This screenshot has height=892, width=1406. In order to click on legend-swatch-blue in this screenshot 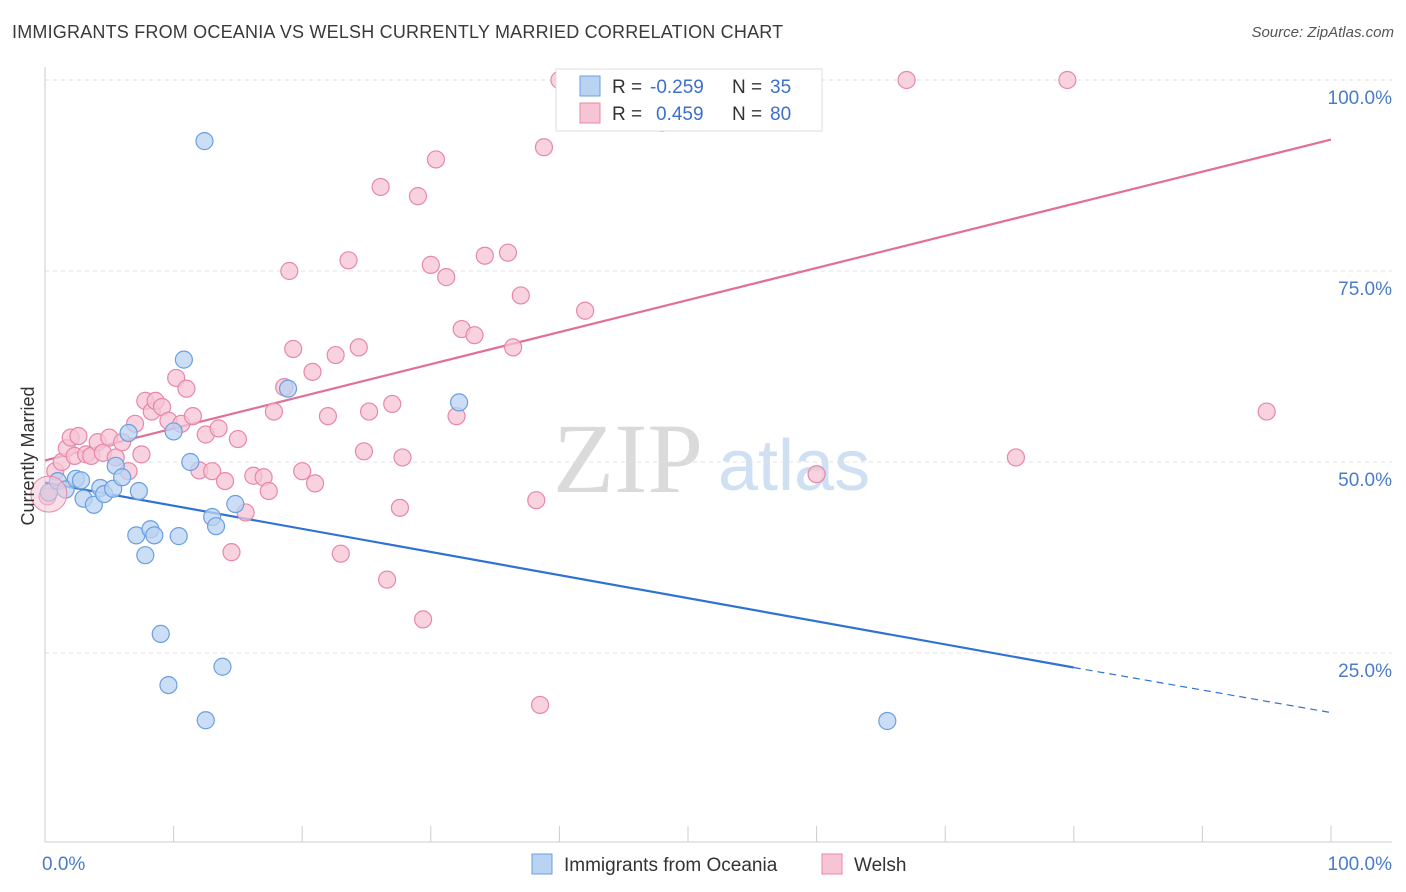, I will do `click(590, 86)`.